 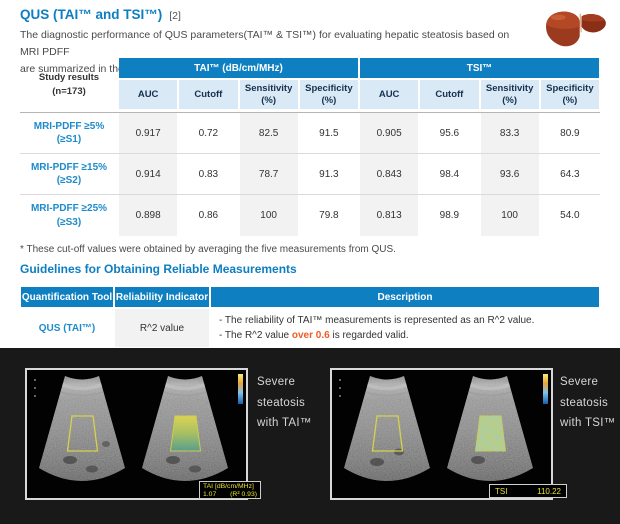 I want to click on column-header: Reliability Indicator, so click(x=162, y=297).